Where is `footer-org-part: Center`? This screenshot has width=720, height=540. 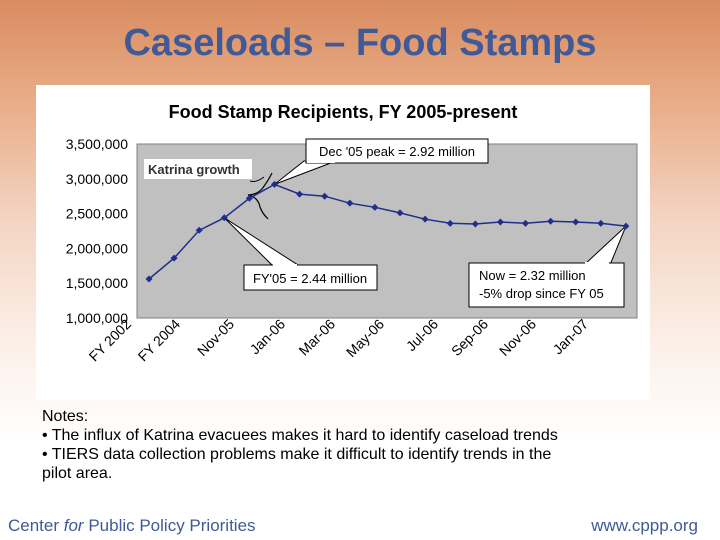 footer-org-part: Center is located at coordinates (36, 525).